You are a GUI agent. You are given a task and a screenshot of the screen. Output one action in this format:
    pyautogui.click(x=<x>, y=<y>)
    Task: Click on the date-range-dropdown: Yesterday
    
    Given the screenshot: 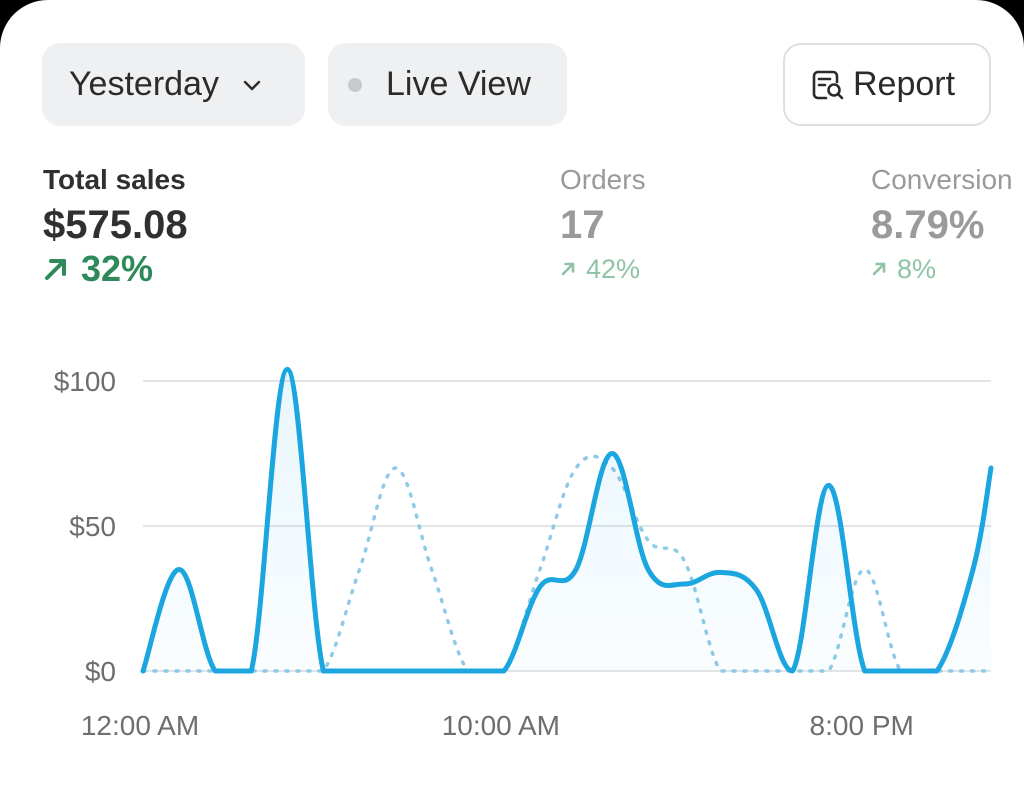 What is the action you would take?
    pyautogui.click(x=173, y=84)
    